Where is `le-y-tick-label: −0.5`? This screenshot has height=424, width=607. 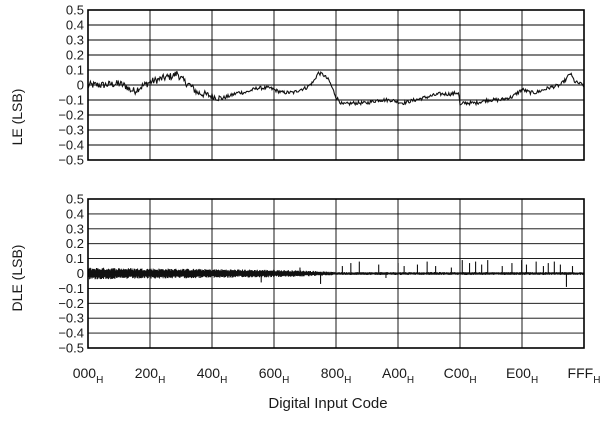
le-y-tick-label: −0.5 is located at coordinates (71, 160).